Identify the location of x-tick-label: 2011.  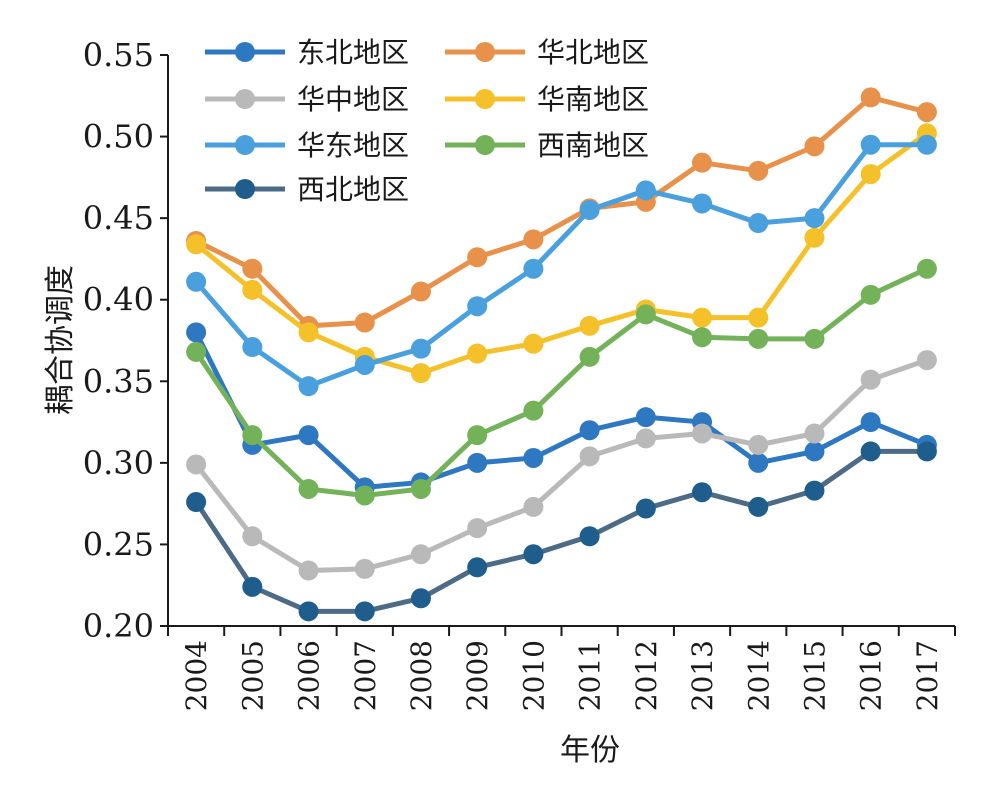
(590, 675).